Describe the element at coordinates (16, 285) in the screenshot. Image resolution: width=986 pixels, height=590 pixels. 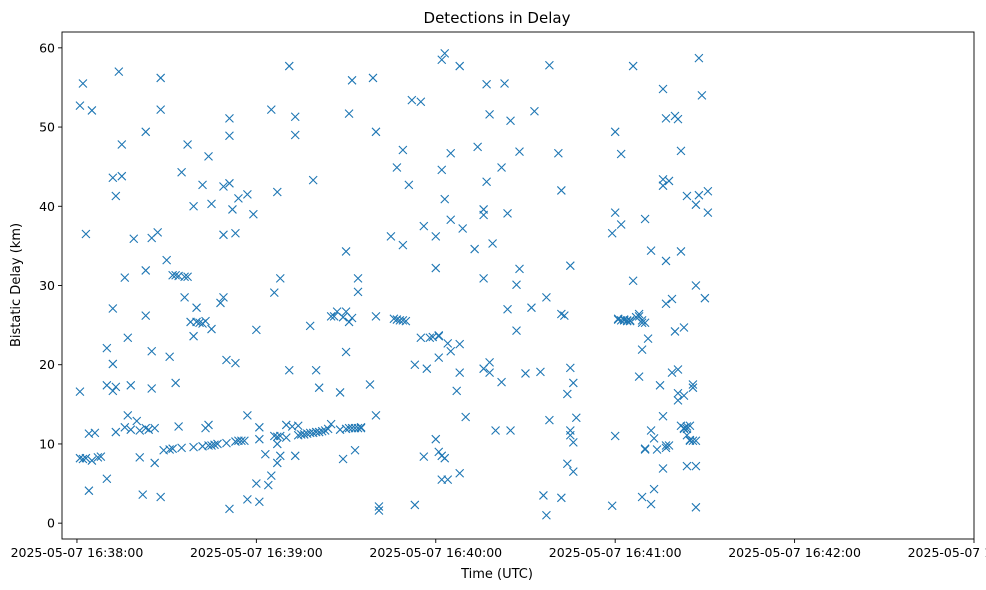
I see `y-axis-title: Bistatic Delay (km)` at that location.